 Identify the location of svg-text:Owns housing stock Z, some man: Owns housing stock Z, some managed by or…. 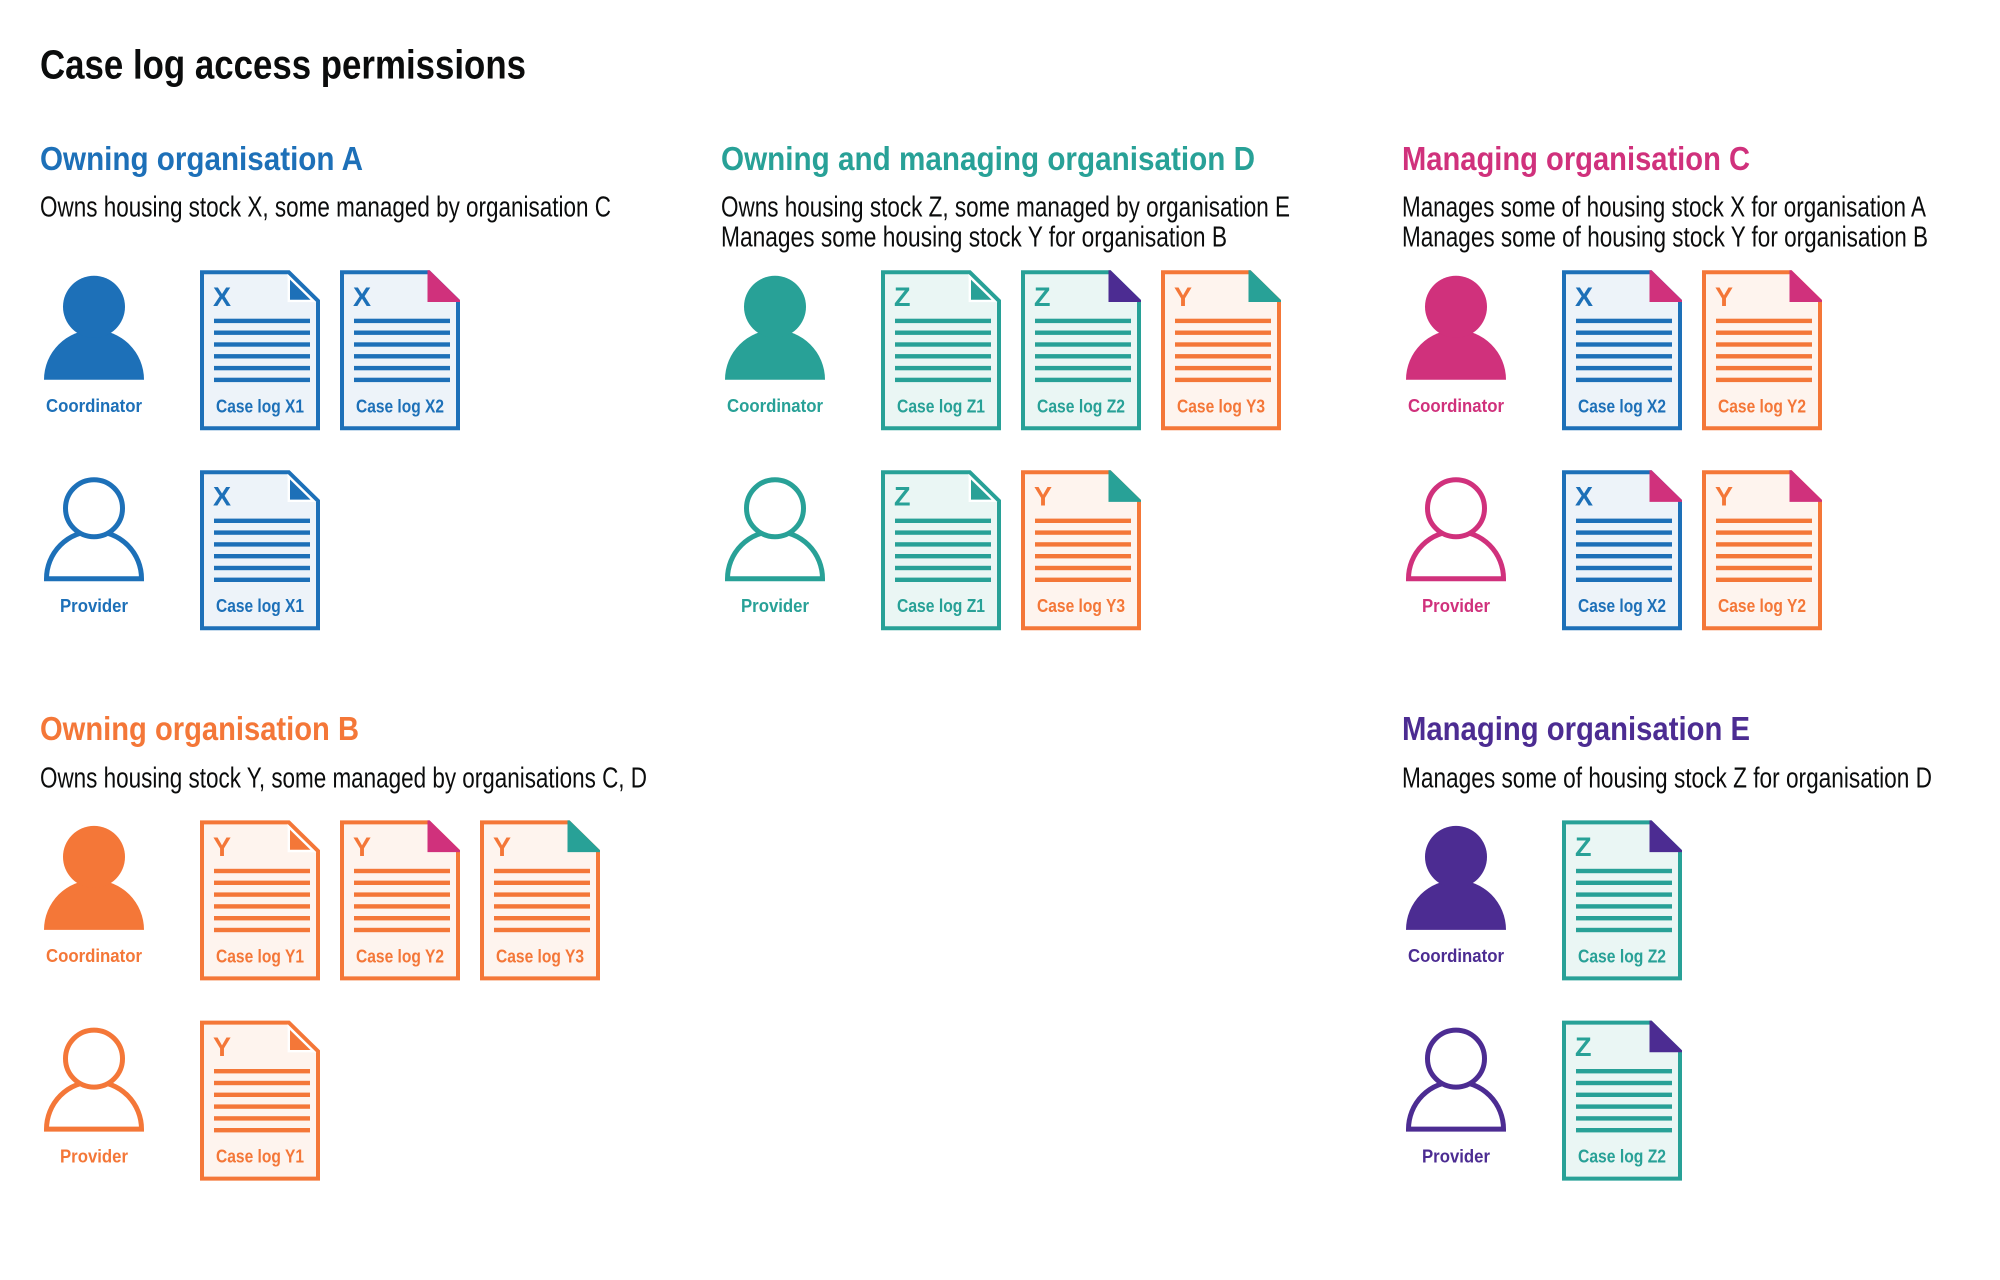
(1005, 208).